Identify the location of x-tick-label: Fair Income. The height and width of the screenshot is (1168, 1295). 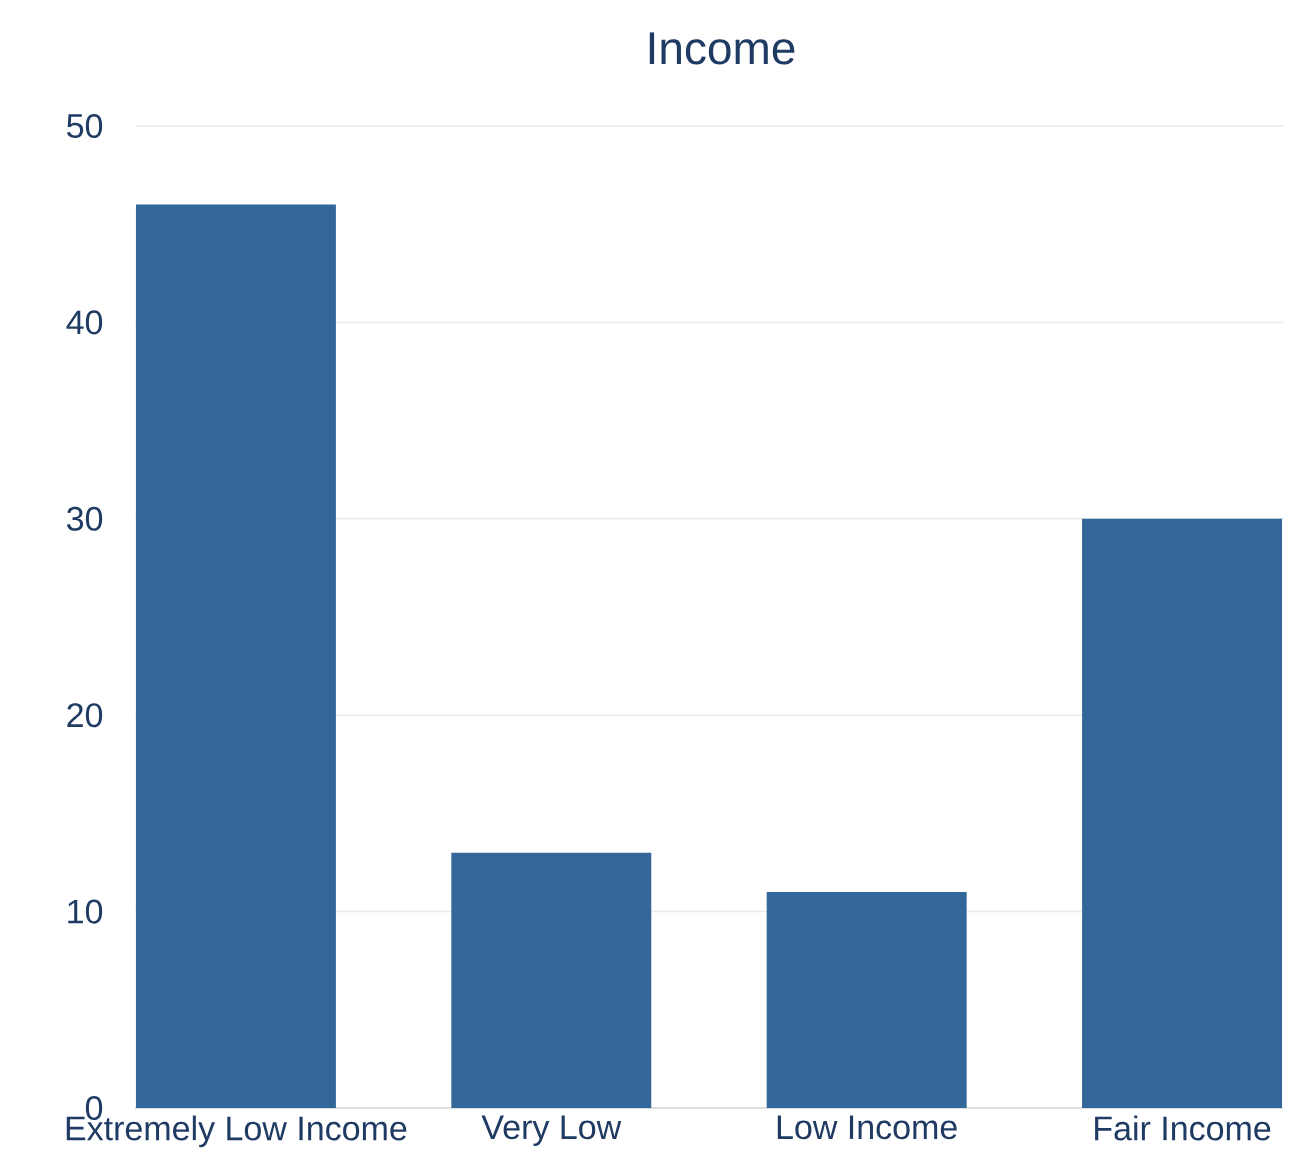
(1183, 1128).